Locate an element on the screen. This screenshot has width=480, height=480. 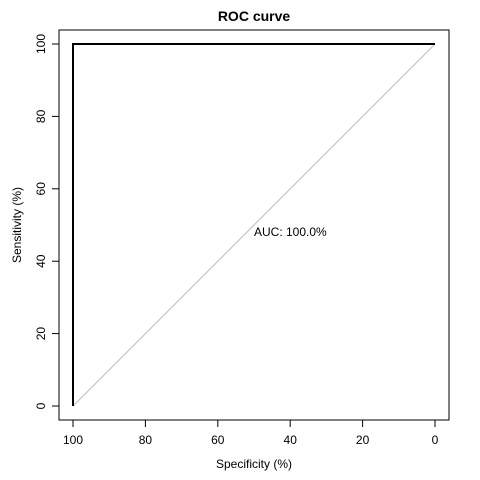
x-tick-label: 60 is located at coordinates (218, 440).